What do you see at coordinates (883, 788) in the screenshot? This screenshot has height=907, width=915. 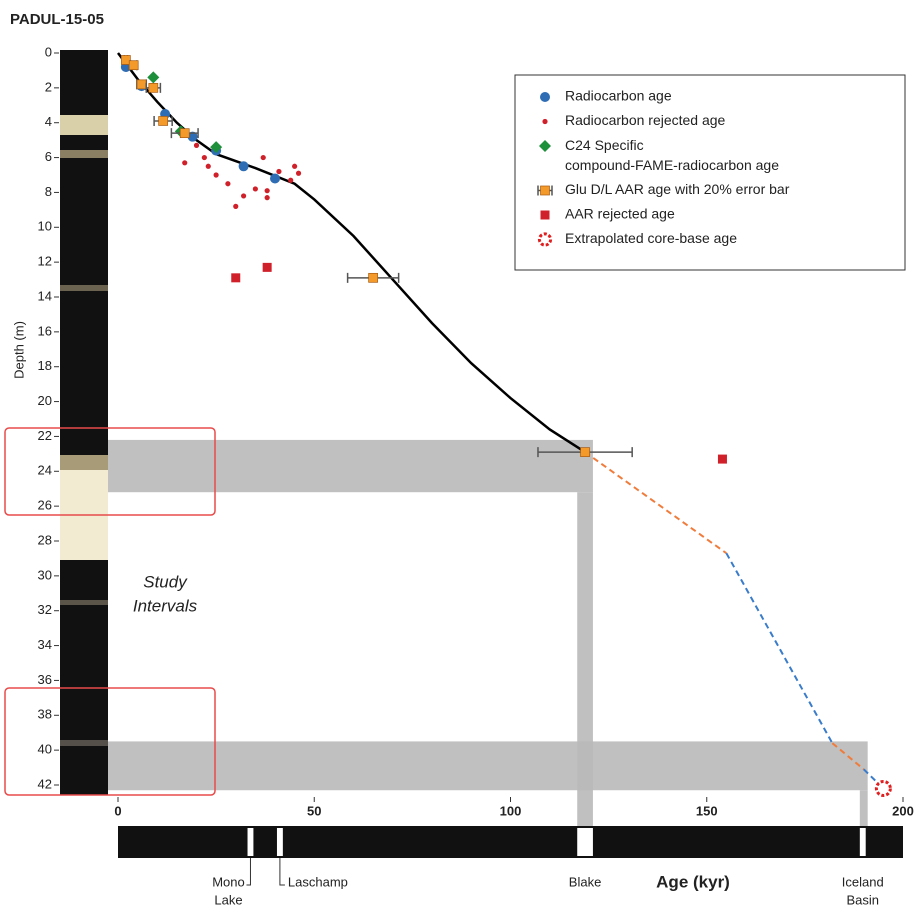 I see `core-base-point` at bounding box center [883, 788].